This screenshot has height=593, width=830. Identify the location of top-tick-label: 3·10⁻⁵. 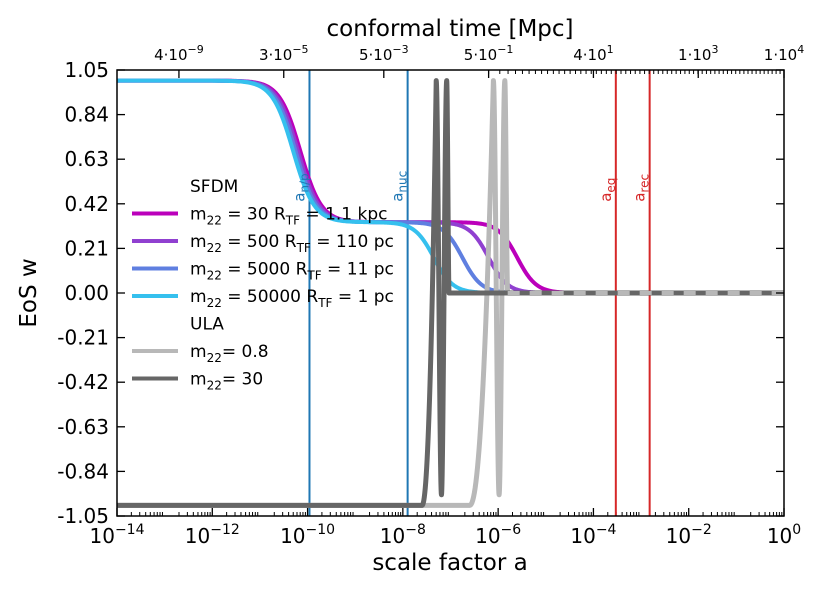
(284, 53).